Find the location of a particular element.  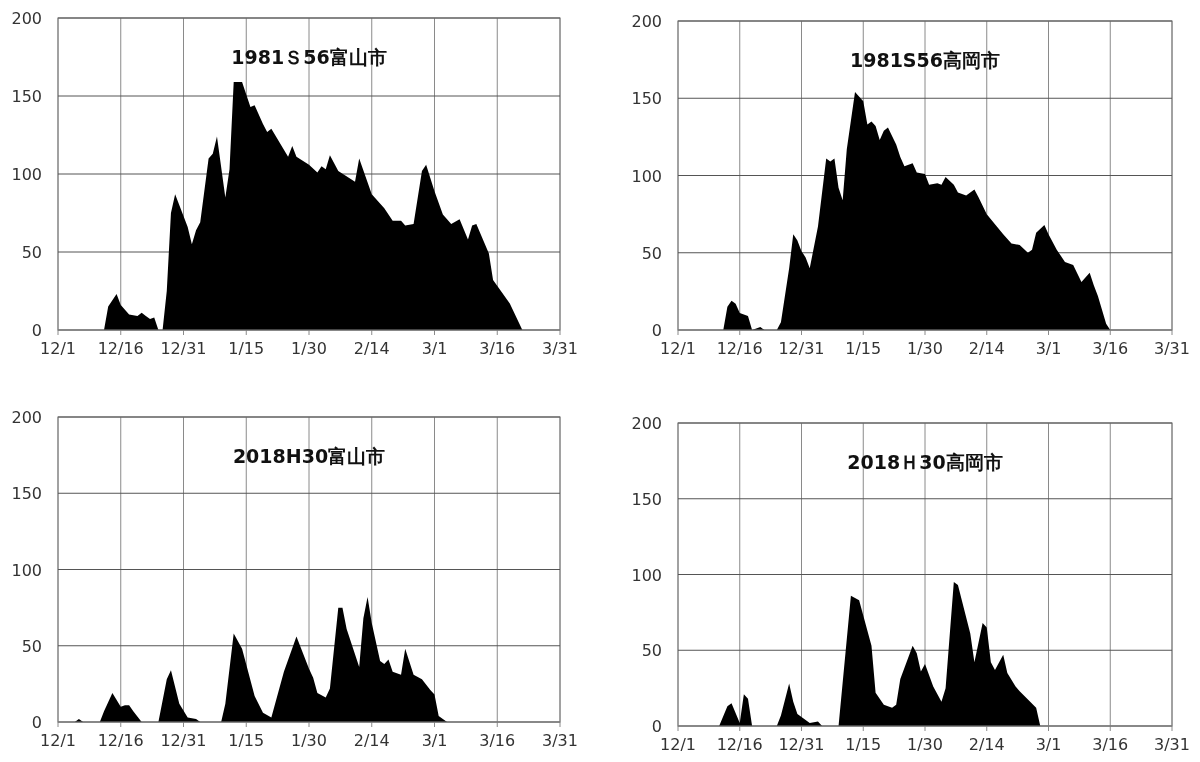

text: 2018Ｈ30高岡市 is located at coordinates (925, 462).